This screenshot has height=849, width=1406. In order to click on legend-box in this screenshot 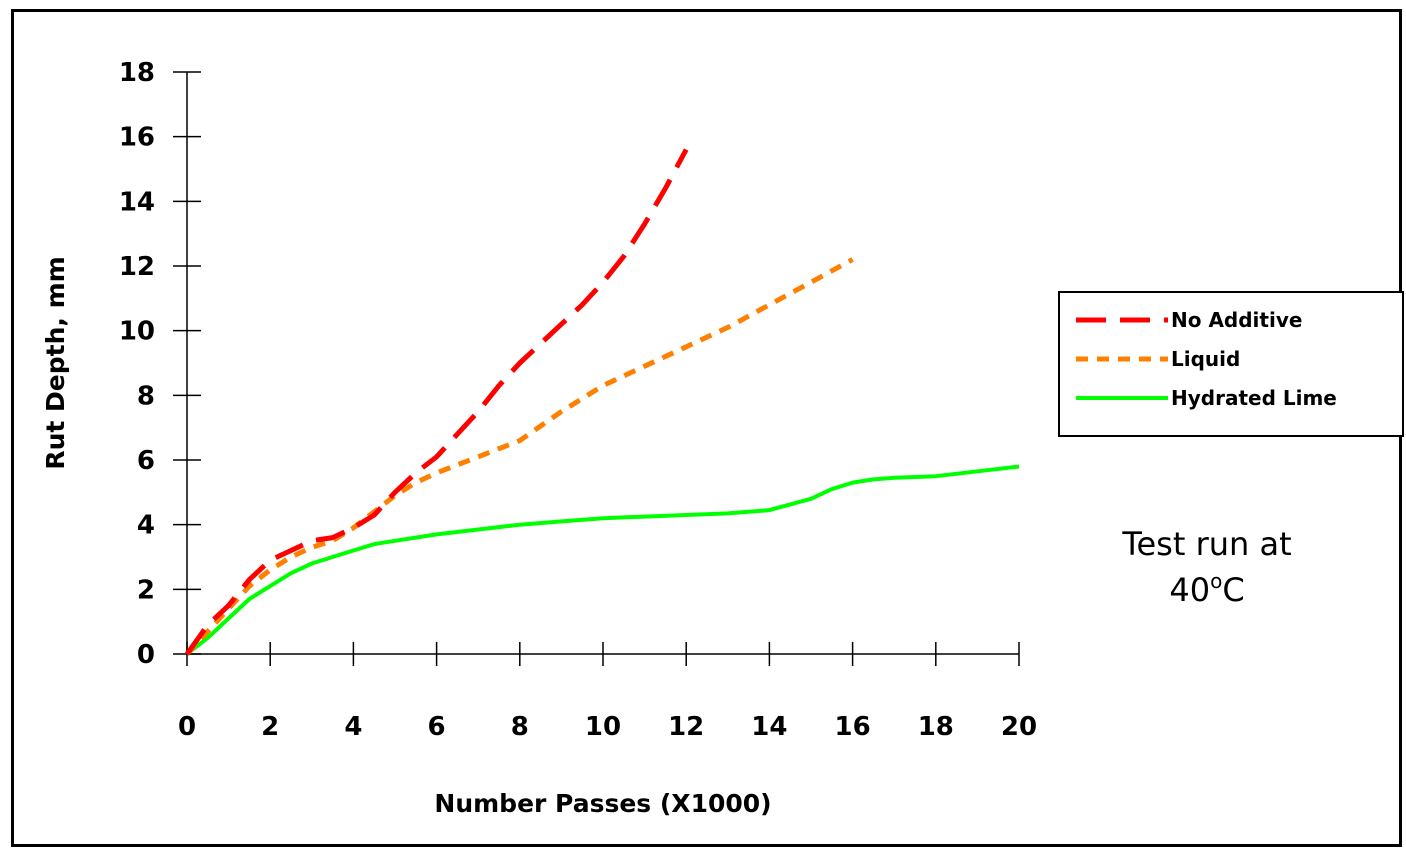, I will do `click(1231, 364)`.